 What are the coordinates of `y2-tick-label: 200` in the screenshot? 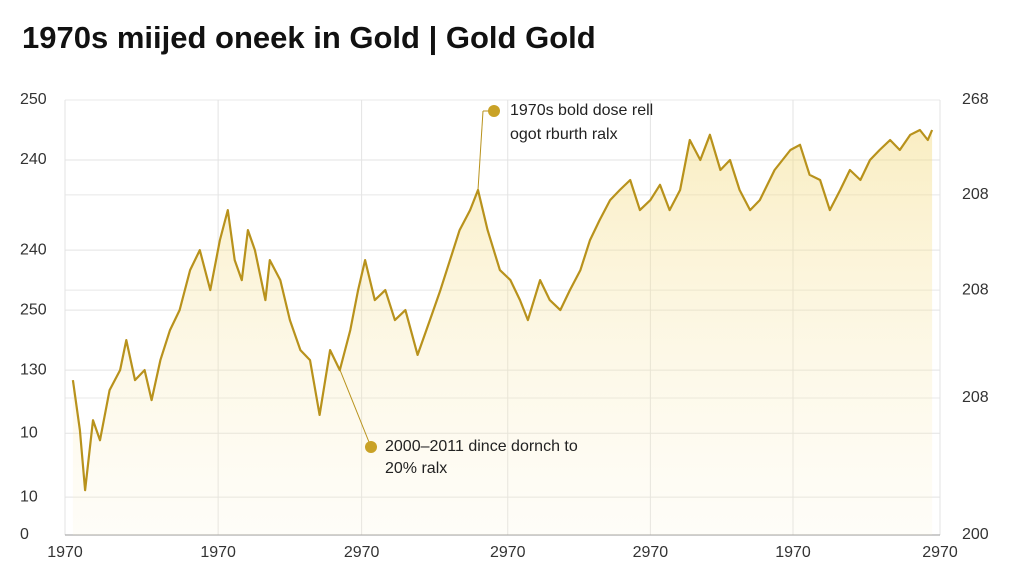 It's located at (975, 534).